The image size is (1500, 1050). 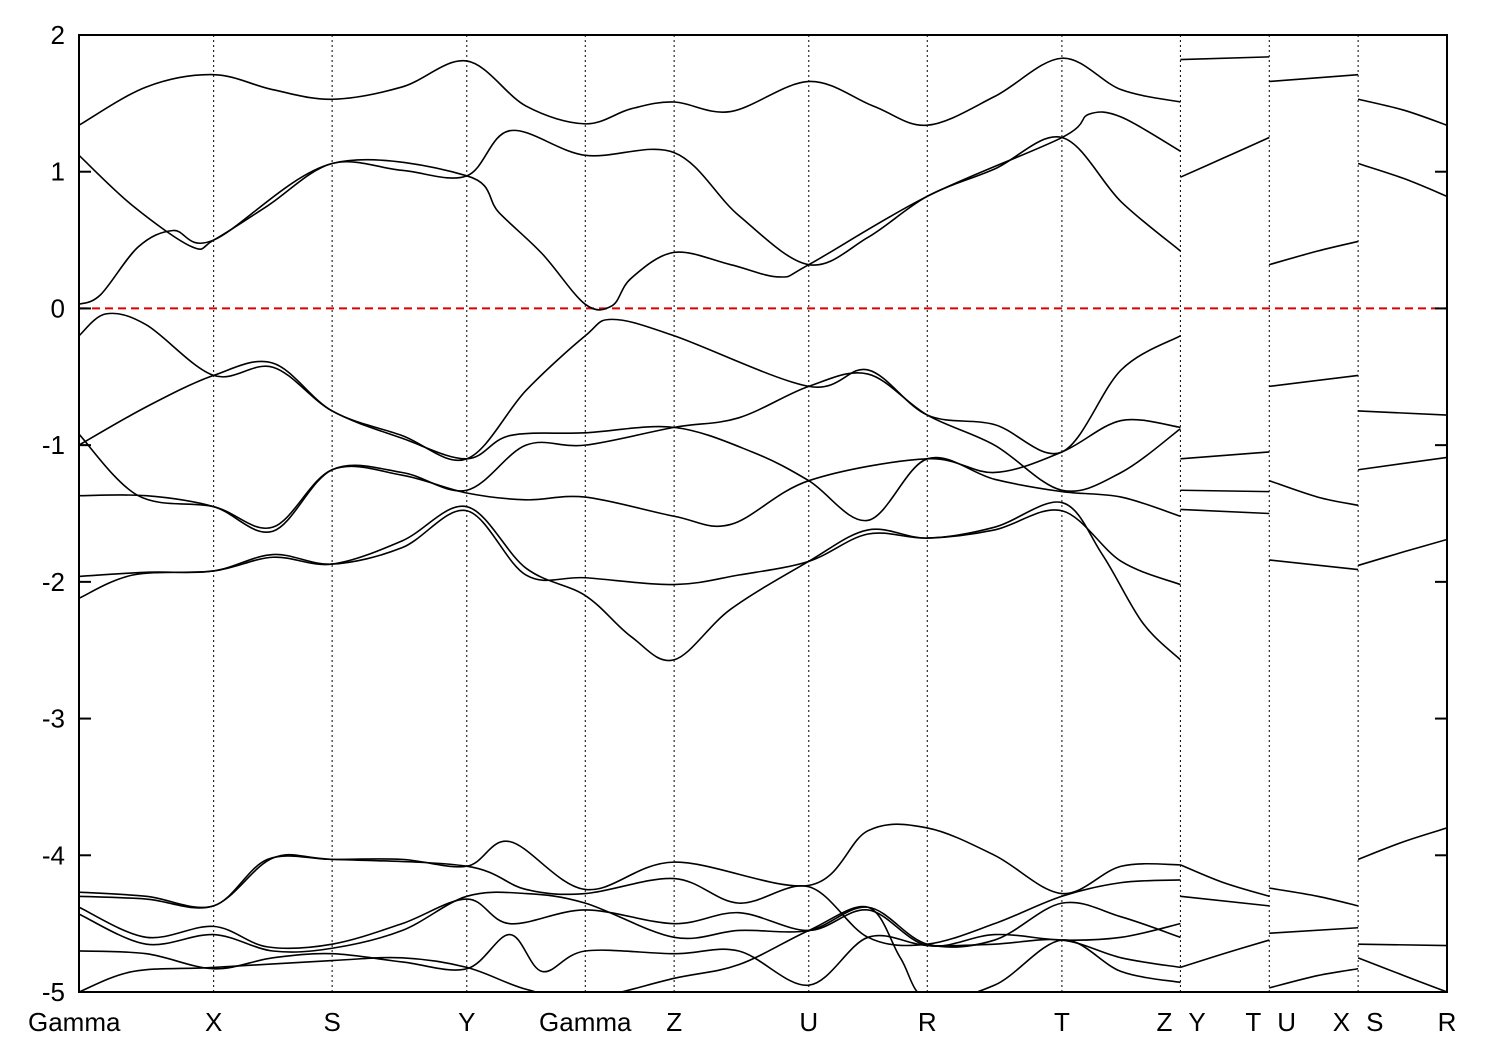 What do you see at coordinates (53, 445) in the screenshot?
I see `y-tick-label: -1` at bounding box center [53, 445].